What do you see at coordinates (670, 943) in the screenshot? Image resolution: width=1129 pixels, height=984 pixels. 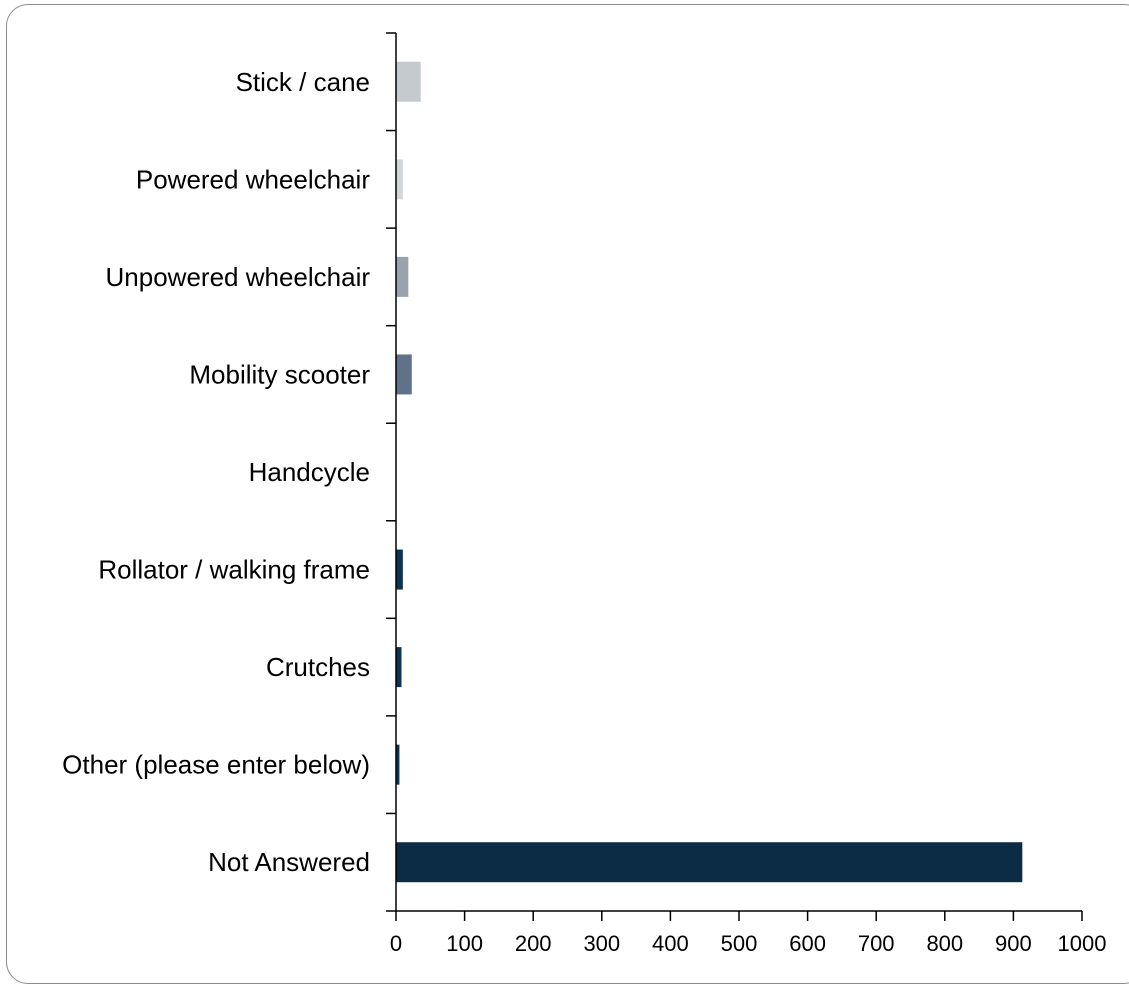 I see `x-tick-label-4: 400` at bounding box center [670, 943].